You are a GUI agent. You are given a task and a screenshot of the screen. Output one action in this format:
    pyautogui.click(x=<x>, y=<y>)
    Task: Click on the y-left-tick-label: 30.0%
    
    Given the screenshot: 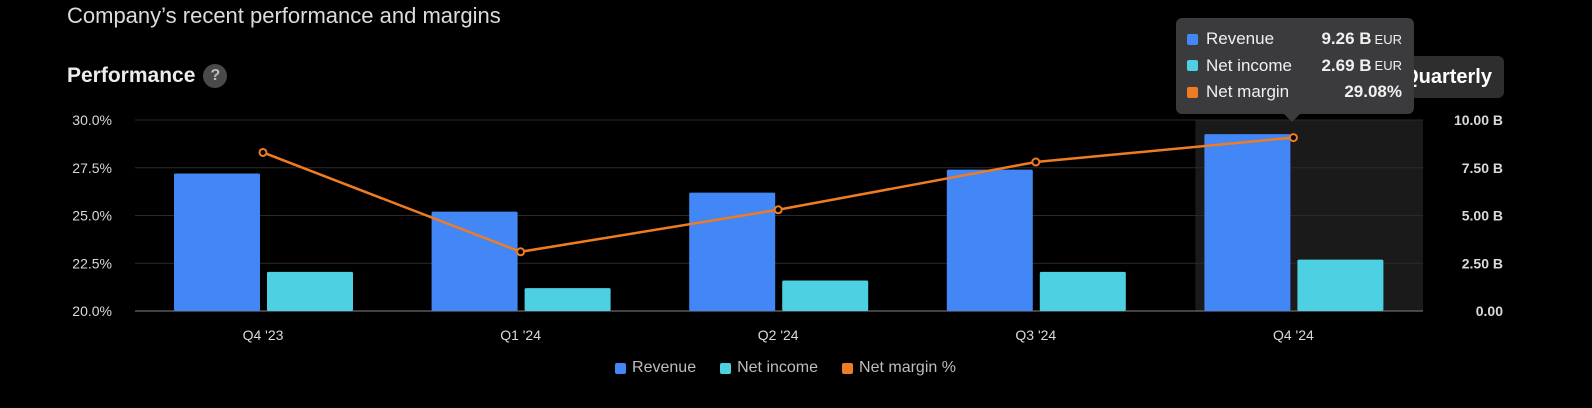 What is the action you would take?
    pyautogui.click(x=92, y=120)
    